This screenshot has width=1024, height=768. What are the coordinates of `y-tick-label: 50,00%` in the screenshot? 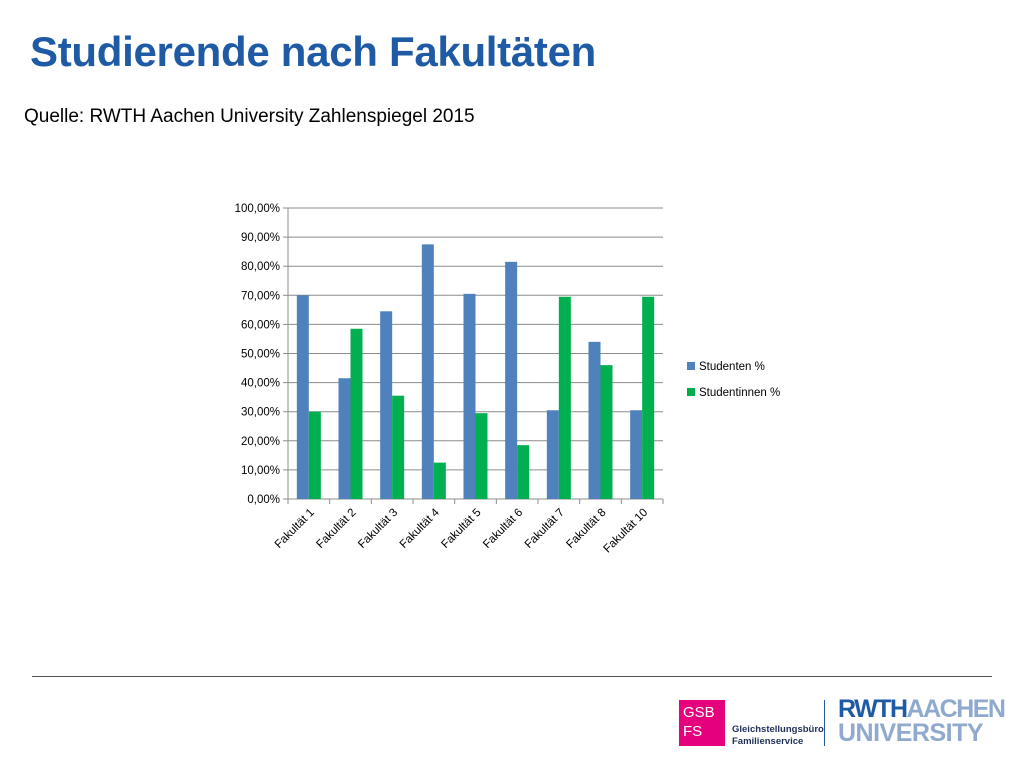 It's located at (260, 355).